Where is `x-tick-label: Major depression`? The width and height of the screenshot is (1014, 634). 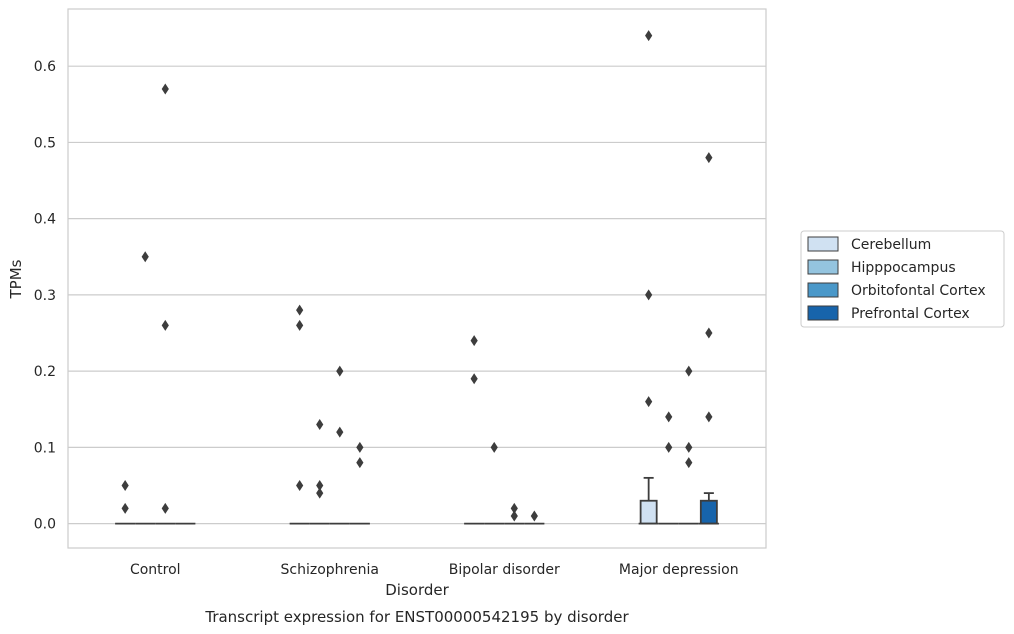
x-tick-label: Major depression is located at coordinates (679, 570).